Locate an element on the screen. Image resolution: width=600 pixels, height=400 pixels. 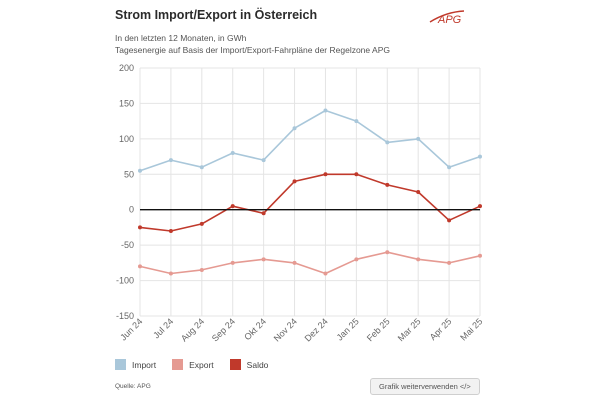
y-tick-label: -100 is located at coordinates (125, 281).